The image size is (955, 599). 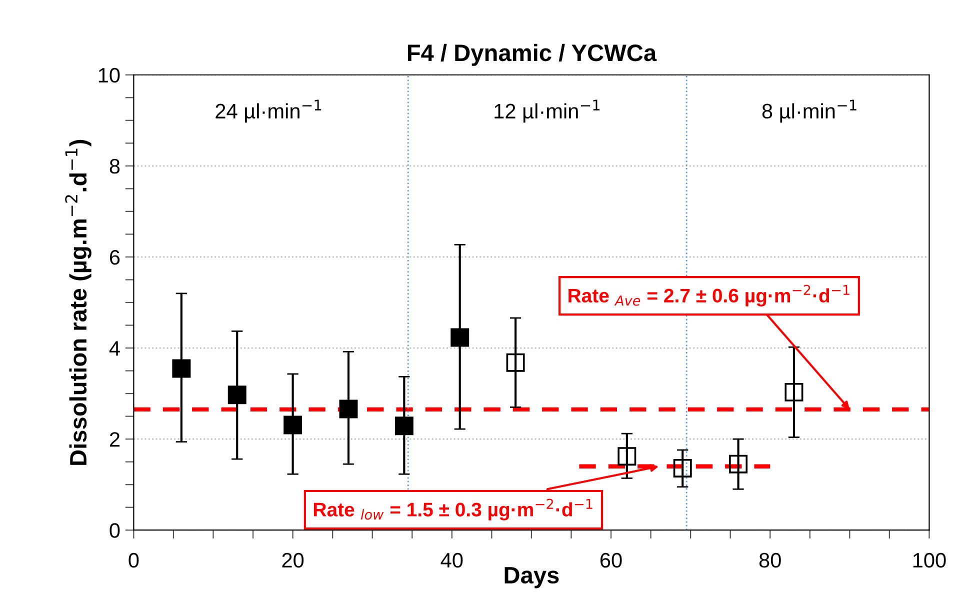 I want to click on y-axis-title: Dissolution rate (µg.m$^{−2}$.d$^{−1}$), so click(x=78, y=302).